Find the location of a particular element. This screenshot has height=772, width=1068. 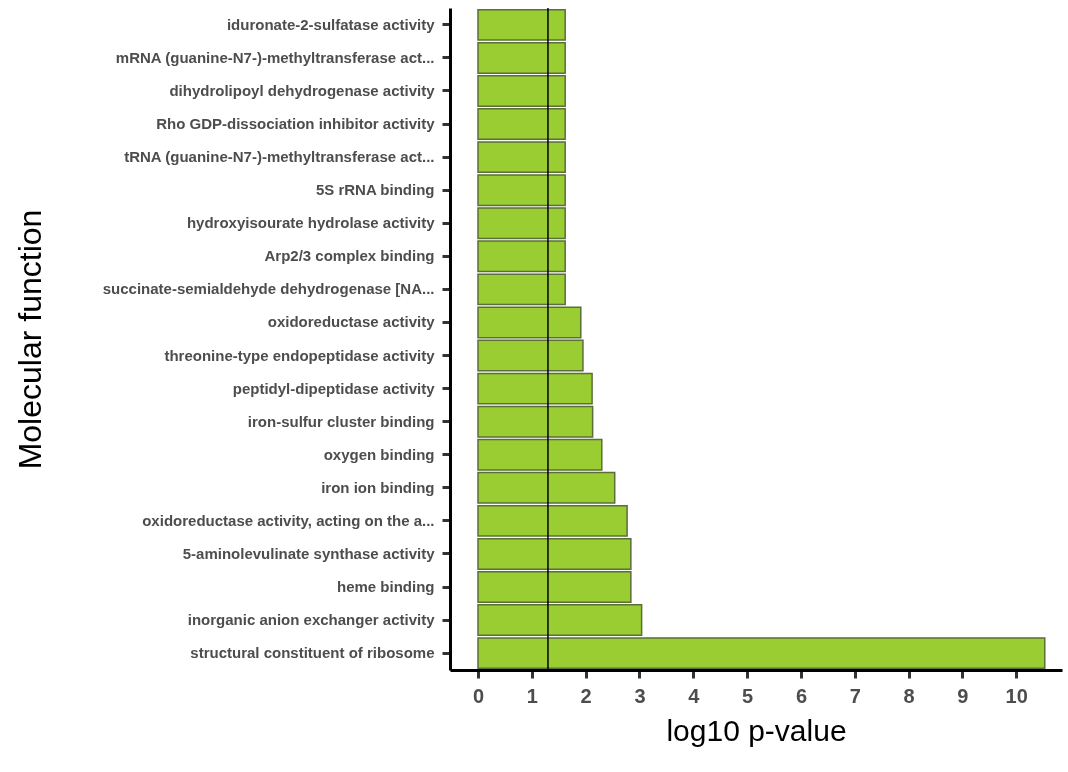

x-tick-label: 3 is located at coordinates (640, 695).